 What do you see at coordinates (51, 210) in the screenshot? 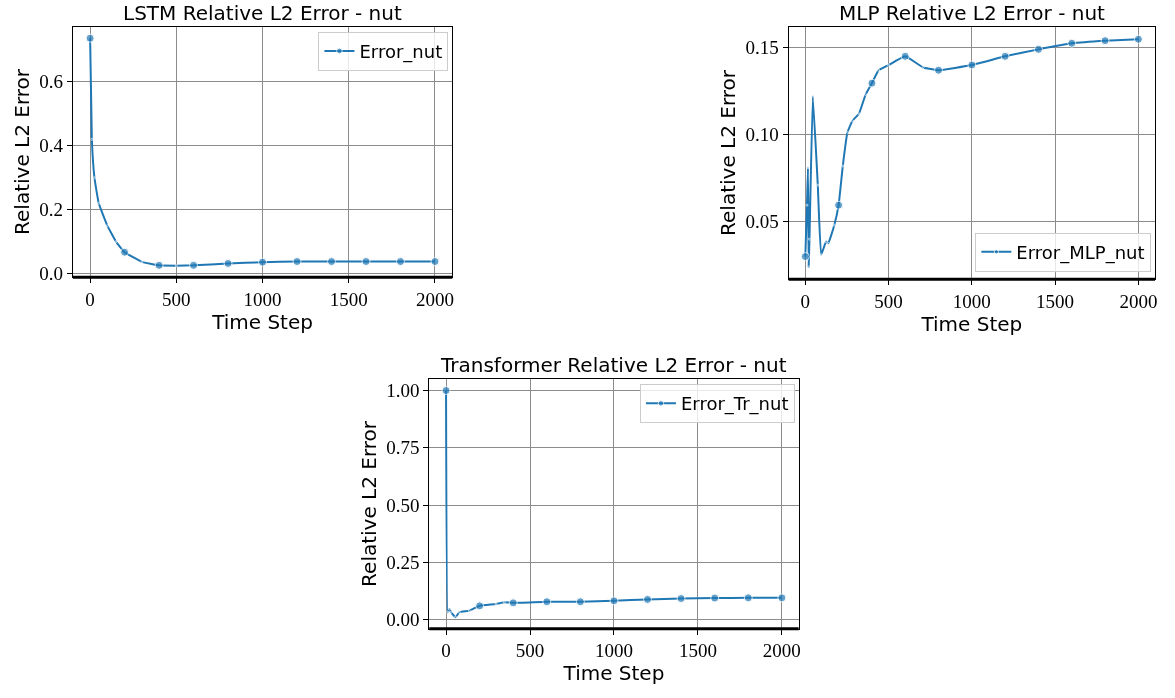
I see `y-tick-label: 0.2` at bounding box center [51, 210].